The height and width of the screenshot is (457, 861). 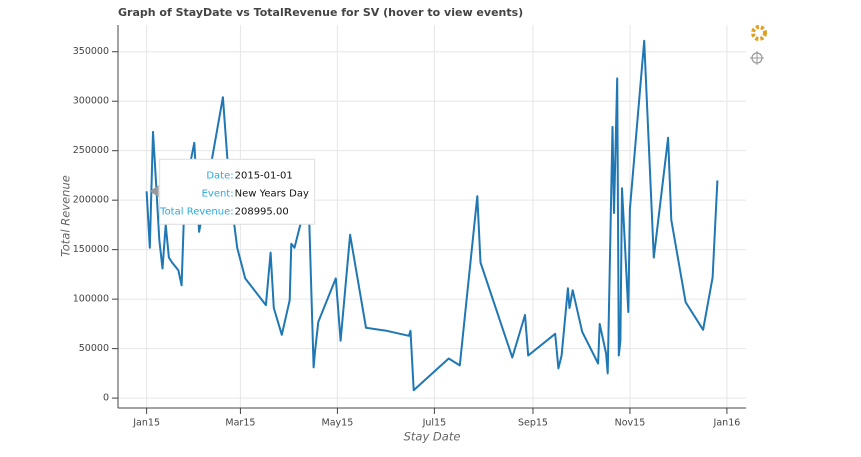 I want to click on x-tick-label: Sep15, so click(x=533, y=423).